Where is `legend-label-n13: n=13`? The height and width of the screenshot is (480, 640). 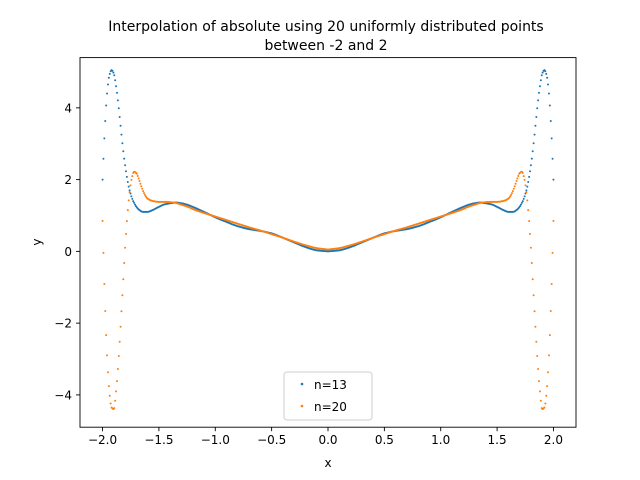
legend-label-n13: n=13 is located at coordinates (330, 385).